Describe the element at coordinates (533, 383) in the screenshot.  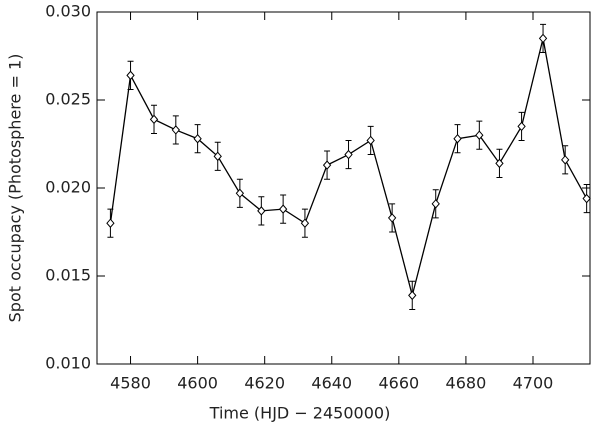
I see `x-tick-label: 4700` at that location.